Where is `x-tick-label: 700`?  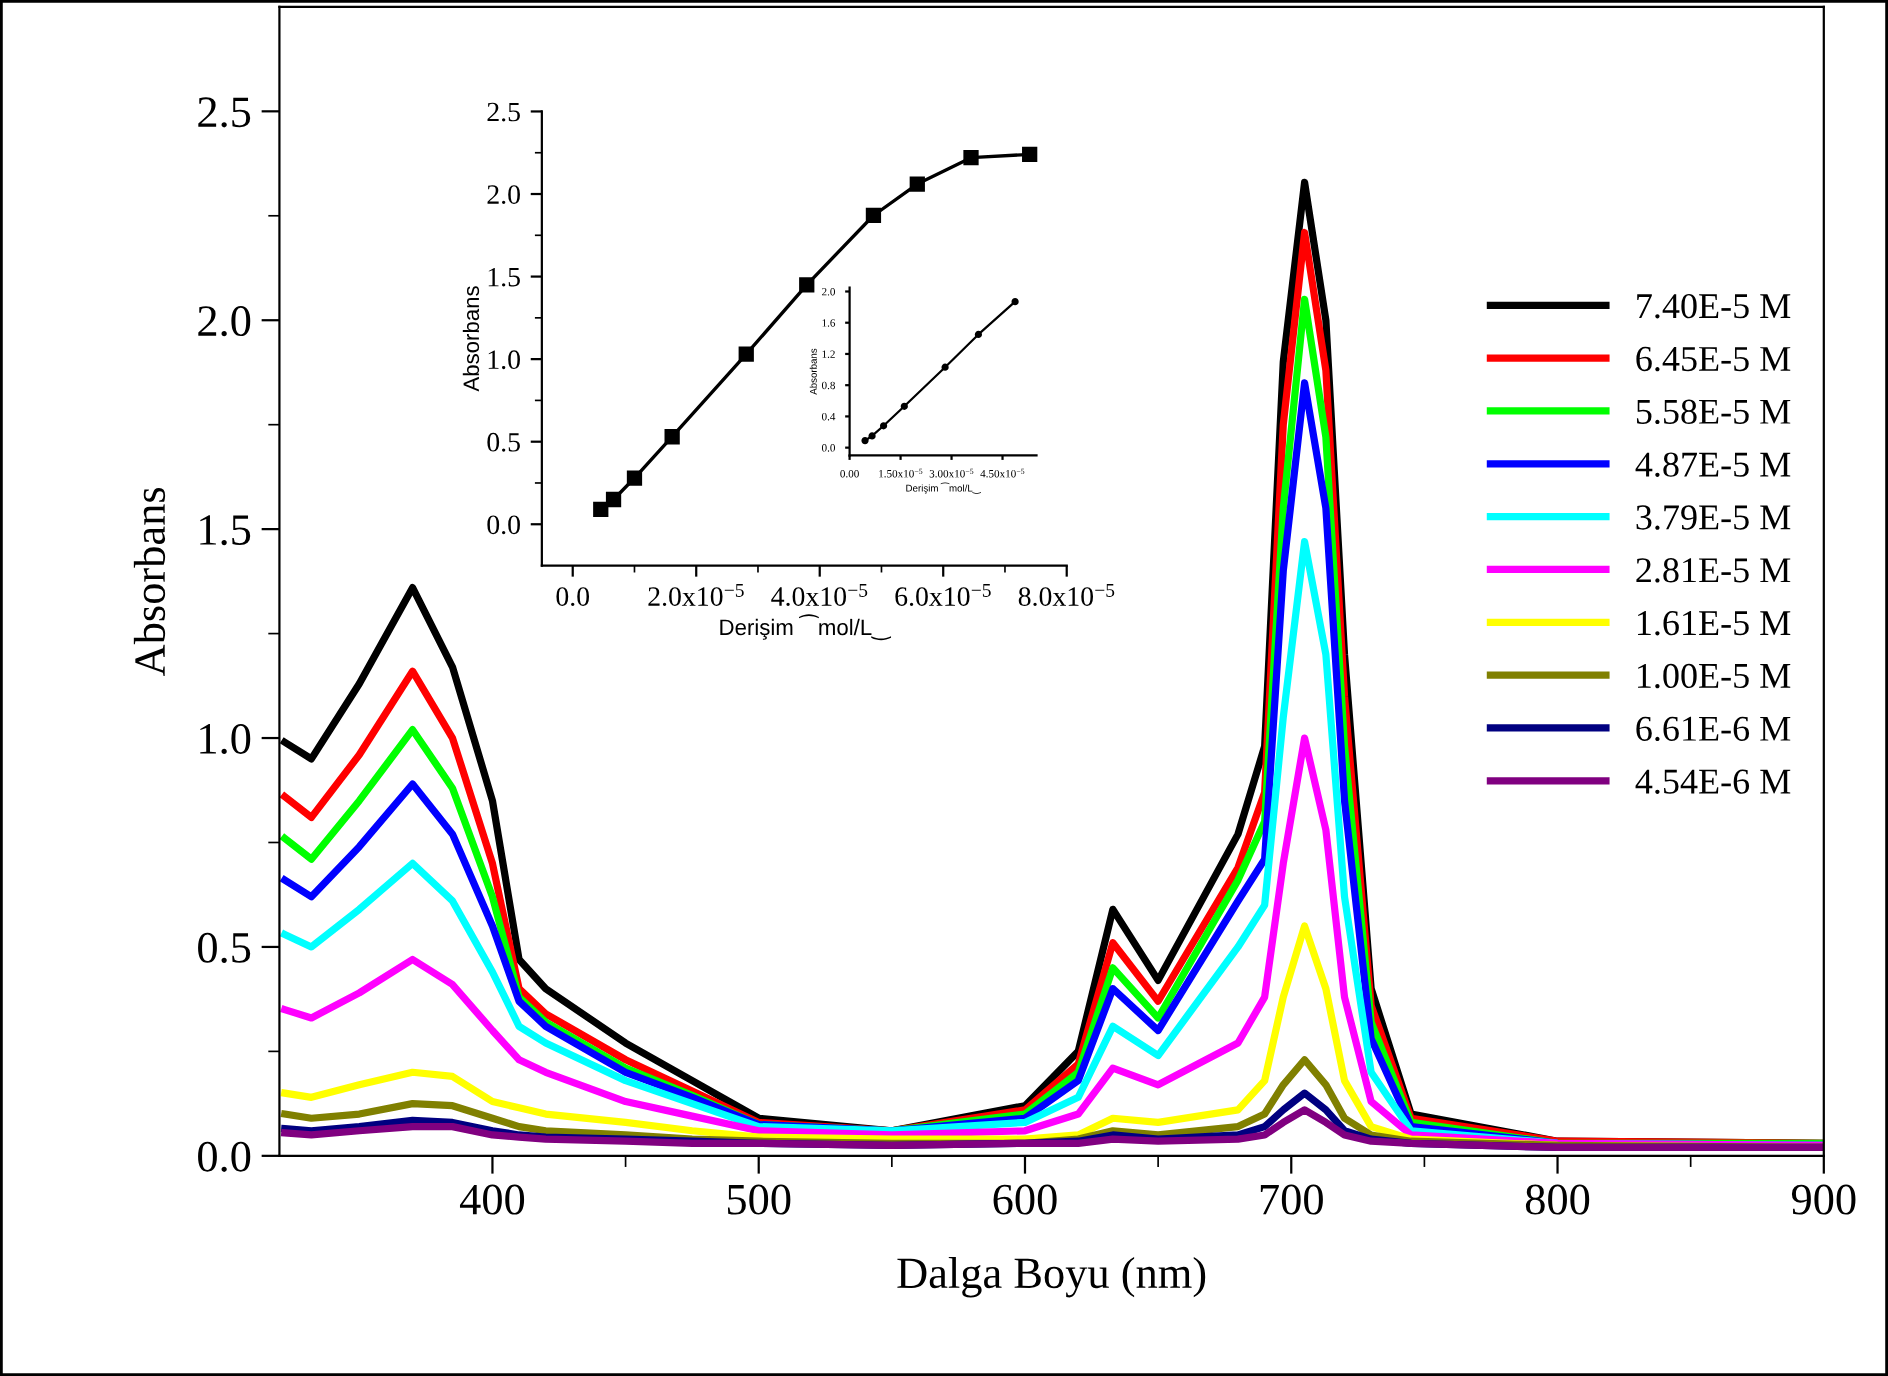
x-tick-label: 700 is located at coordinates (1291, 1199).